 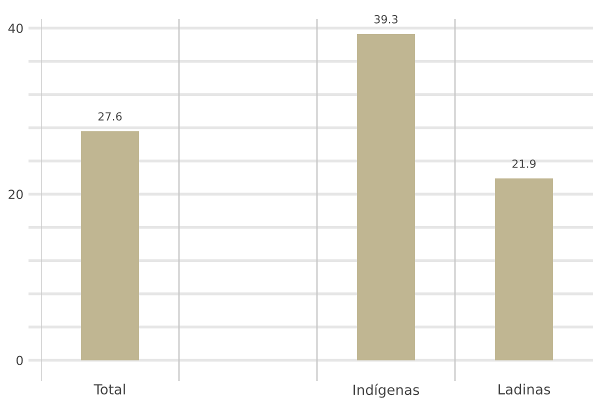 What do you see at coordinates (386, 19) in the screenshot?
I see `data-label: 39.3` at bounding box center [386, 19].